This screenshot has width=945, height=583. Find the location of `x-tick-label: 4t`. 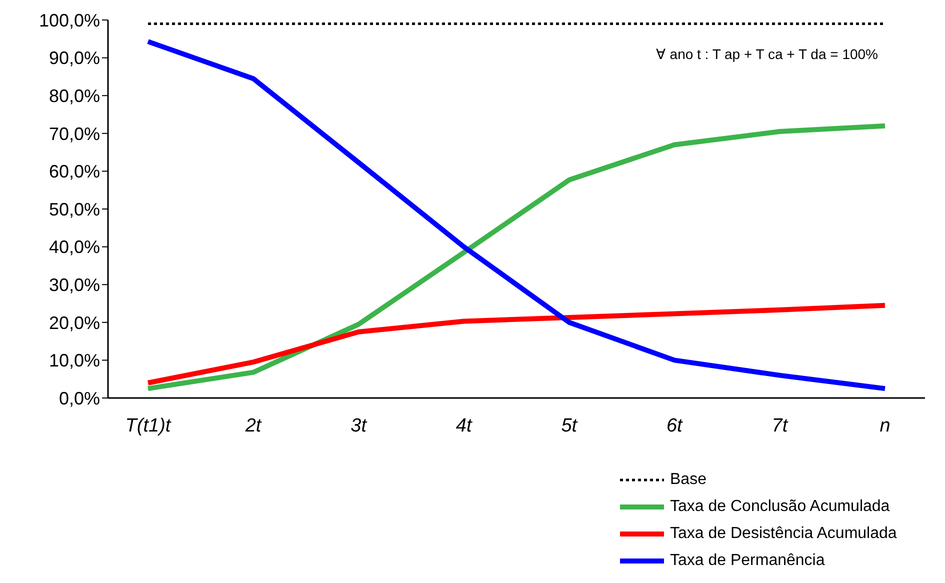

x-tick-label: 4t is located at coordinates (464, 425).